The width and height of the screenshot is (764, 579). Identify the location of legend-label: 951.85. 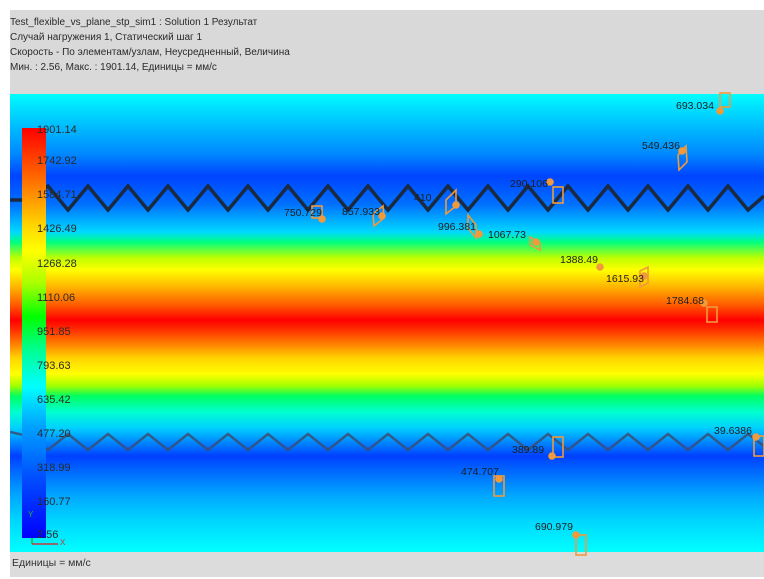
(54, 332).